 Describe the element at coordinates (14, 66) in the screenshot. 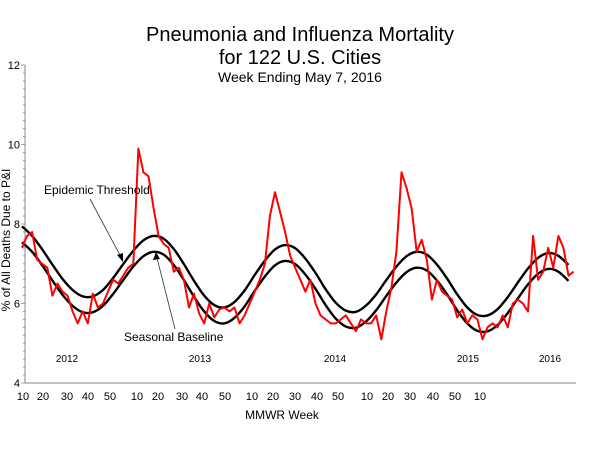

I see `y-tick-label: 12` at that location.